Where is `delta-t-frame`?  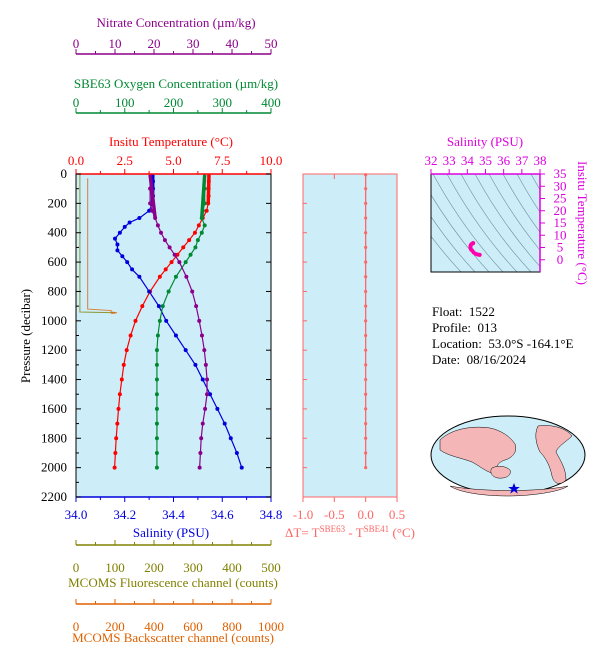
delta-t-frame is located at coordinates (350, 335).